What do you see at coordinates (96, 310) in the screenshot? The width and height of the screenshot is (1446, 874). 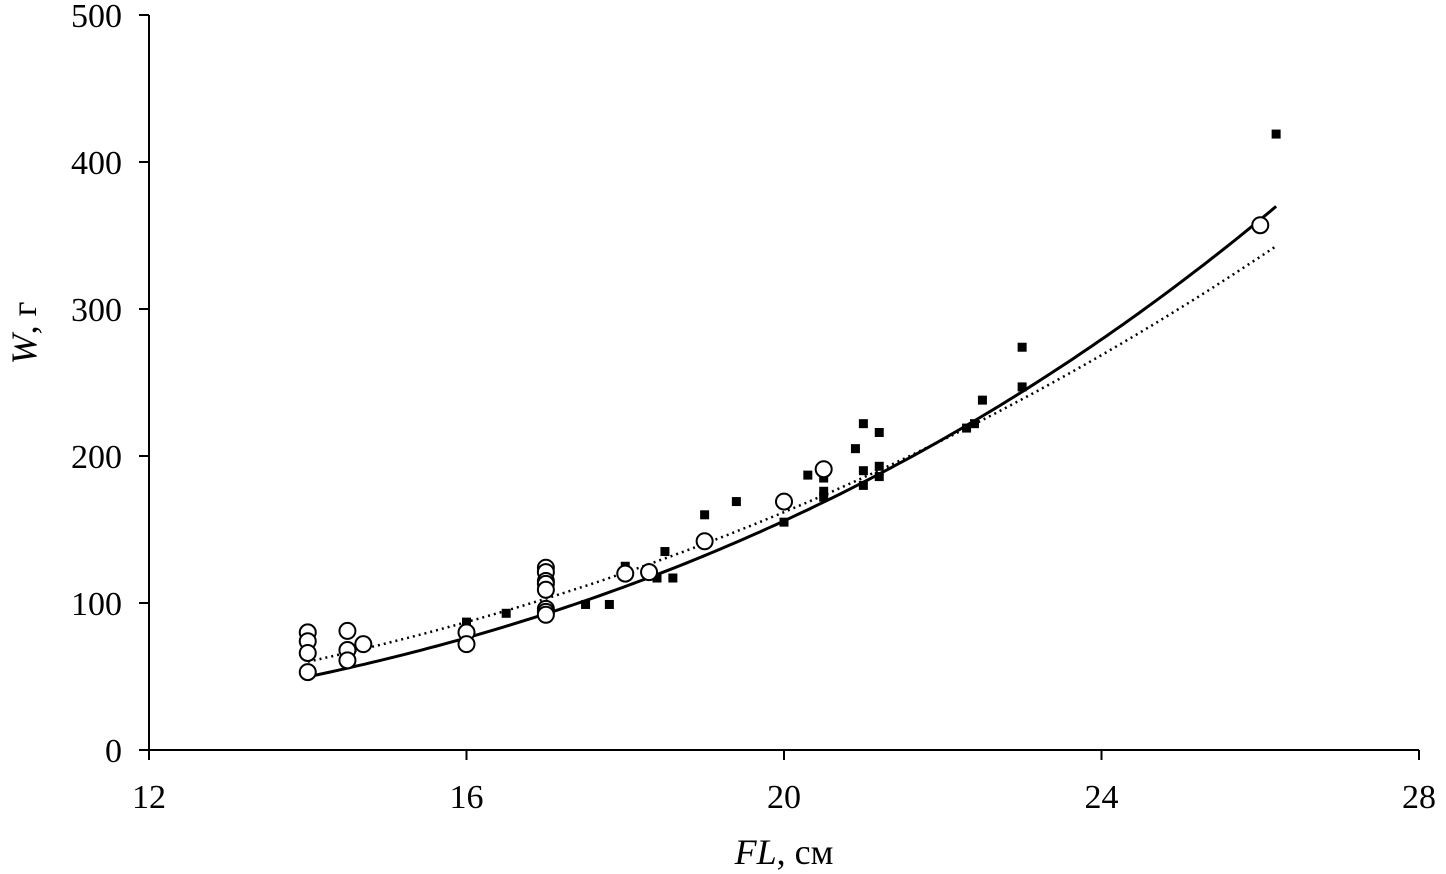 I see `y-tick-label: 300` at bounding box center [96, 310].